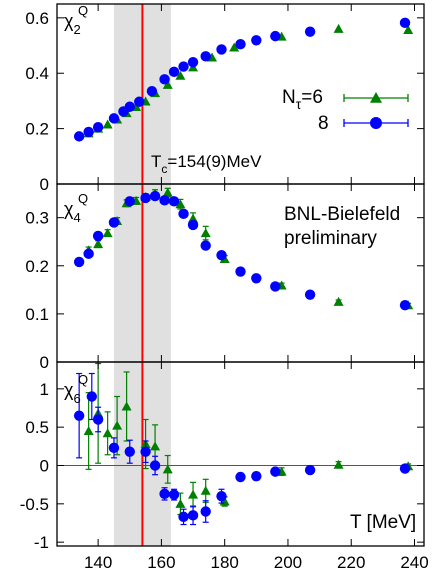  I want to click on x-axis-label: T [MeV], so click(383, 522).